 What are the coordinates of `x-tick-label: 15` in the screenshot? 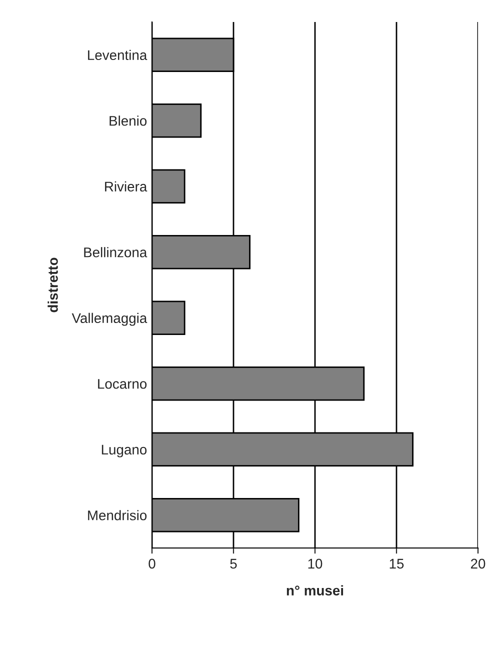 It's located at (397, 563).